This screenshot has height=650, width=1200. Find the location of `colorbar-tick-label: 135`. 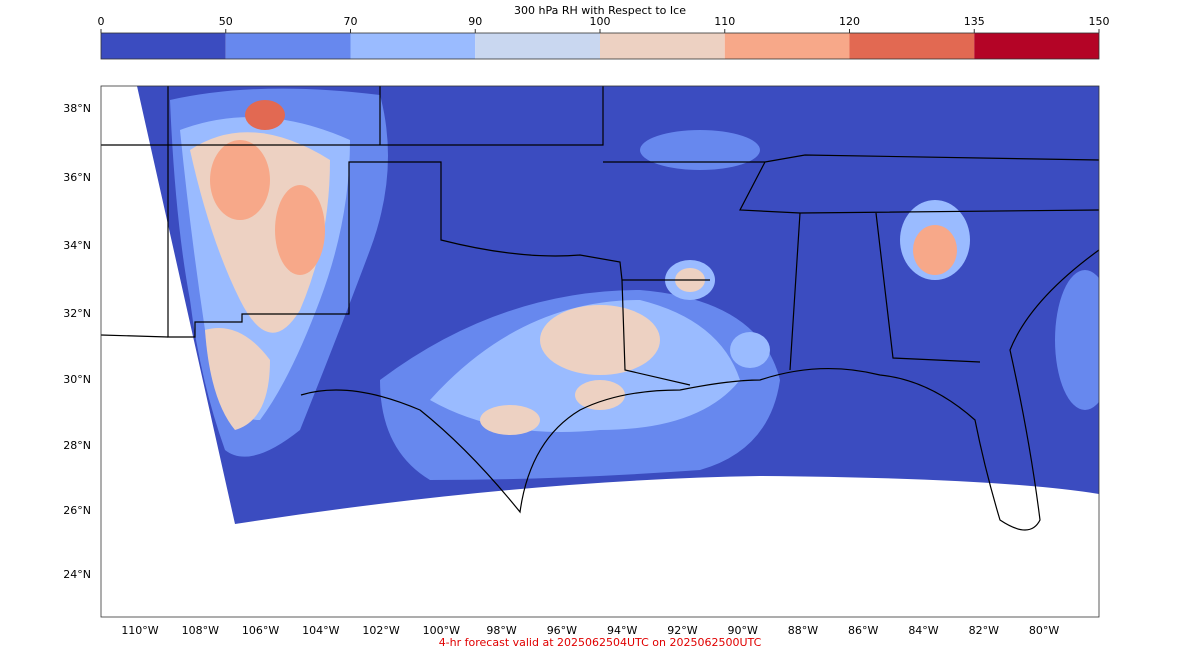

colorbar-tick-label: 135 is located at coordinates (974, 21).